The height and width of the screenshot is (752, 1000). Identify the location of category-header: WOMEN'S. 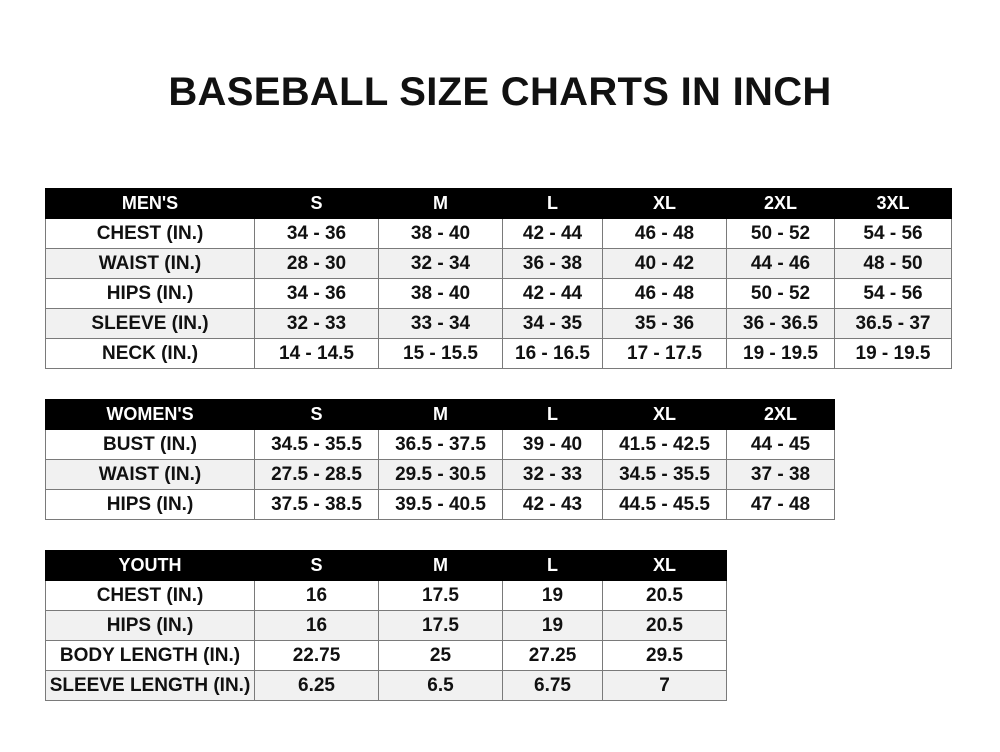
(150, 414).